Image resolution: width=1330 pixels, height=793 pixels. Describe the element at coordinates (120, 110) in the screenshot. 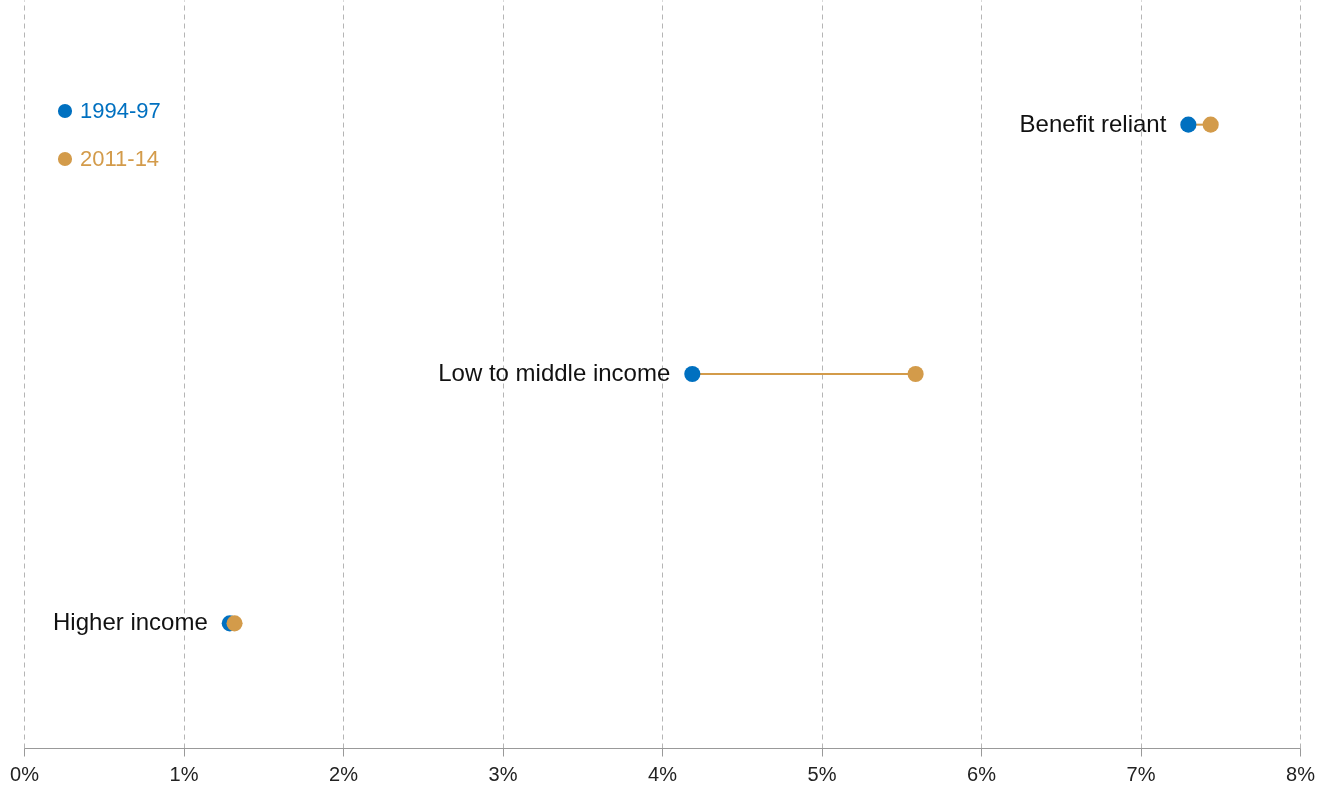

I see `legend-label: 1994-97` at that location.